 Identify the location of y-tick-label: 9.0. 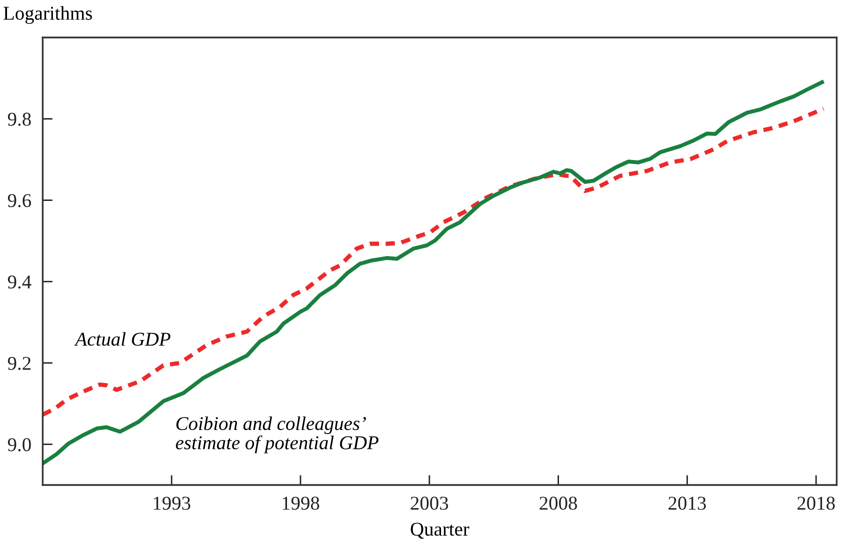
(19, 445).